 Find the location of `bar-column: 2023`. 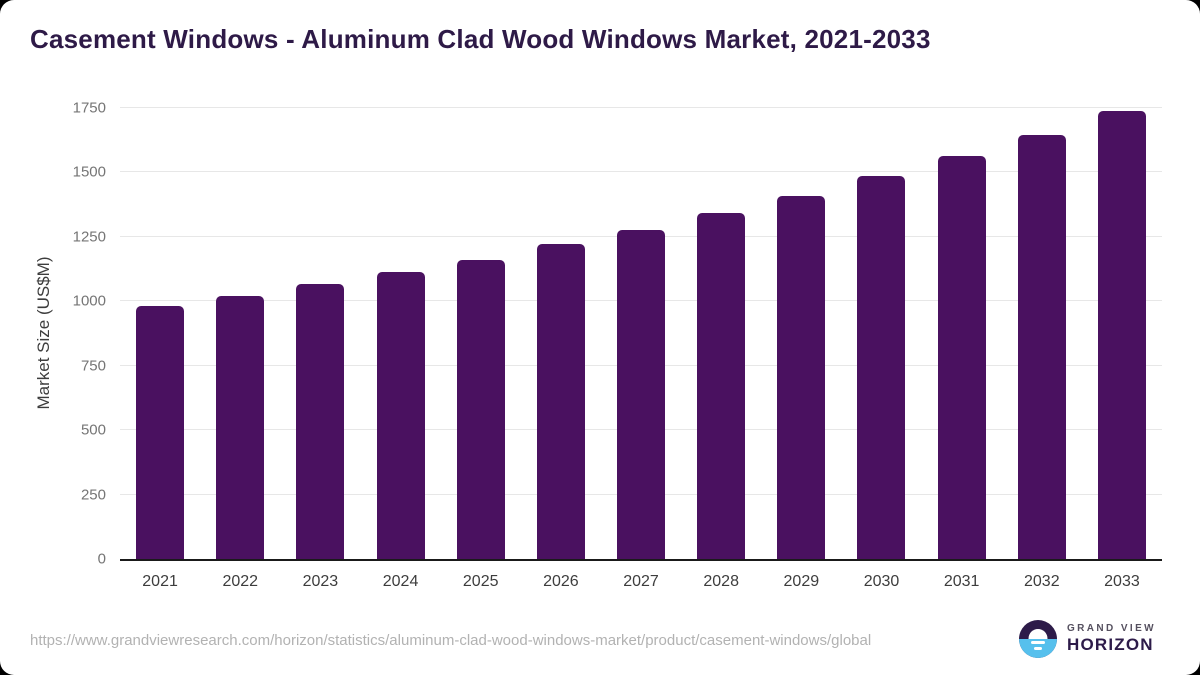

bar-column: 2023 is located at coordinates (320, 349).